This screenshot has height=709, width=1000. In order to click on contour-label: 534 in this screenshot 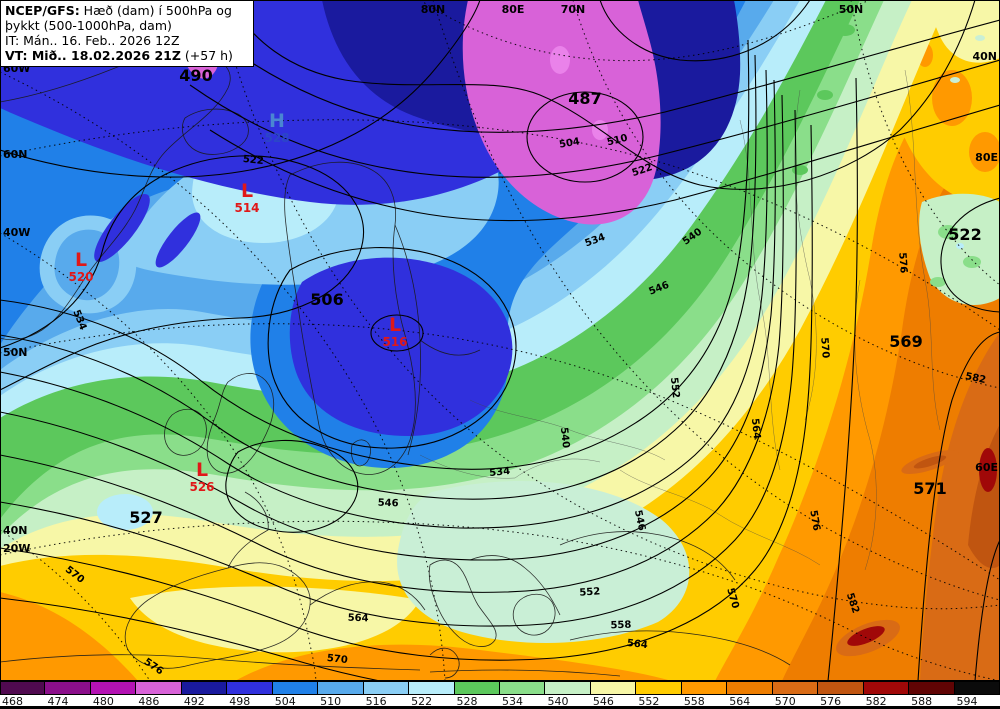, I will do `click(500, 472)`.